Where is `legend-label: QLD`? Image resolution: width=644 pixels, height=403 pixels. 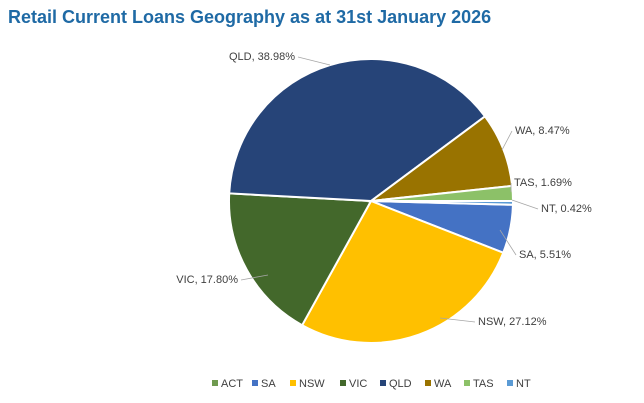 legend-label: QLD is located at coordinates (400, 384).